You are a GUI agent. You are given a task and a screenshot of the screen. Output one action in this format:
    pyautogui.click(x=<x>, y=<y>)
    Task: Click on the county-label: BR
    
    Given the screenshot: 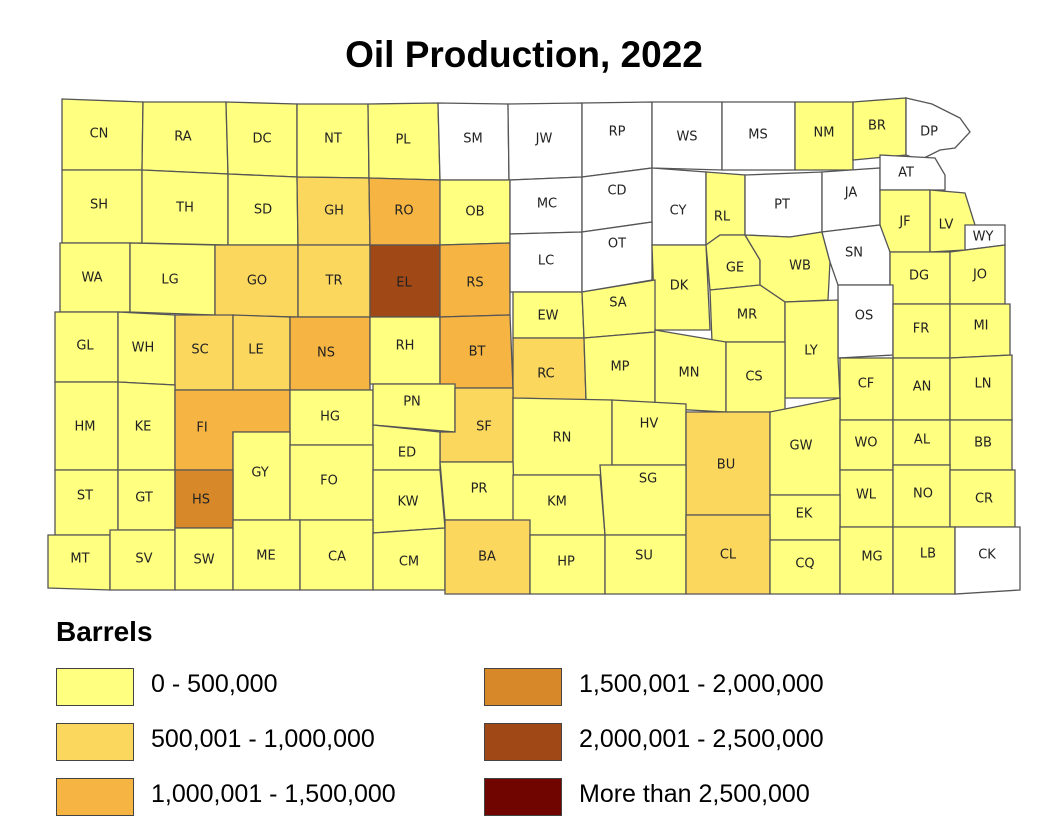 What is the action you would take?
    pyautogui.click(x=877, y=126)
    